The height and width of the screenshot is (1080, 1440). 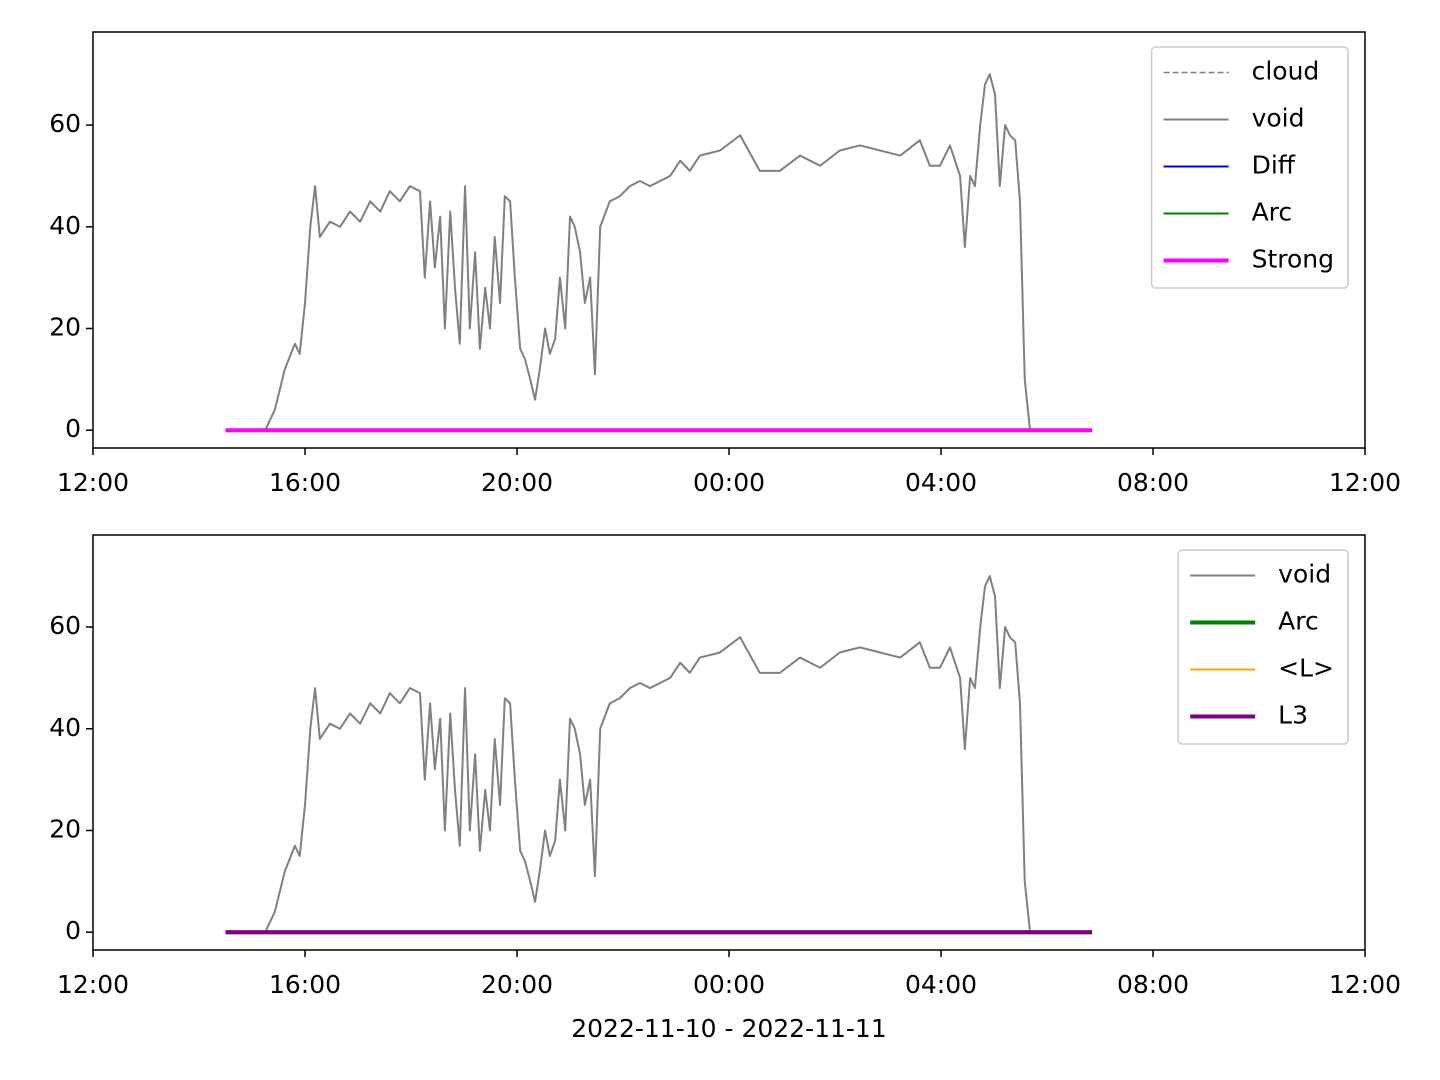 What do you see at coordinates (1306, 668) in the screenshot?
I see `legend-label: <L>` at bounding box center [1306, 668].